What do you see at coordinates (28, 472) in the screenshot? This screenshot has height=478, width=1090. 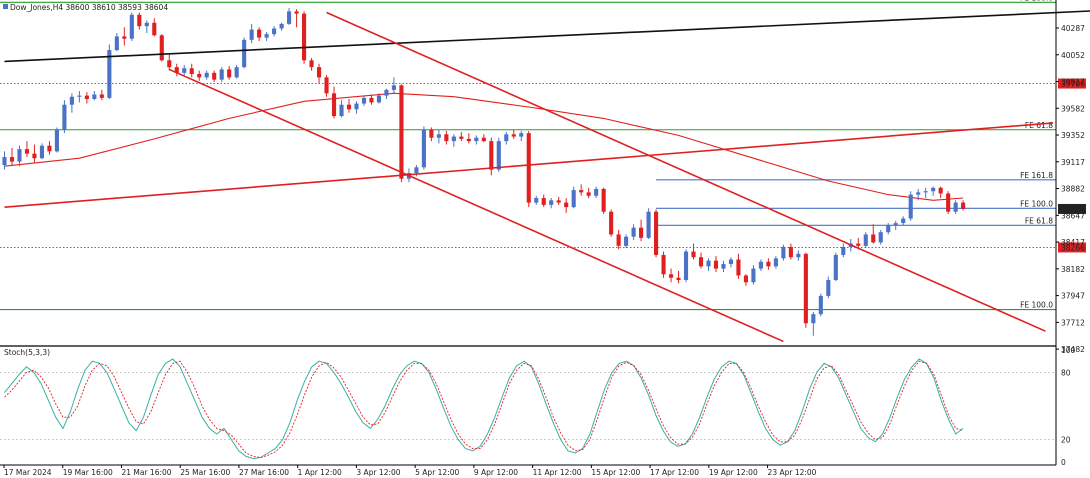 I see `time-tick-label: 17 Mar 2024` at bounding box center [28, 472].